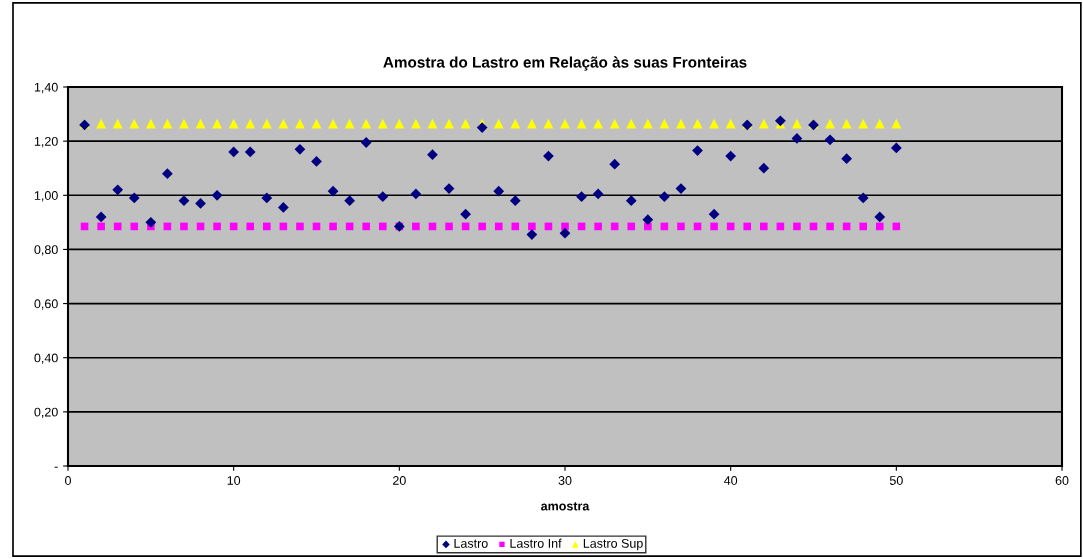  What do you see at coordinates (46, 250) in the screenshot?
I see `y-tick-label: 0,80` at bounding box center [46, 250].